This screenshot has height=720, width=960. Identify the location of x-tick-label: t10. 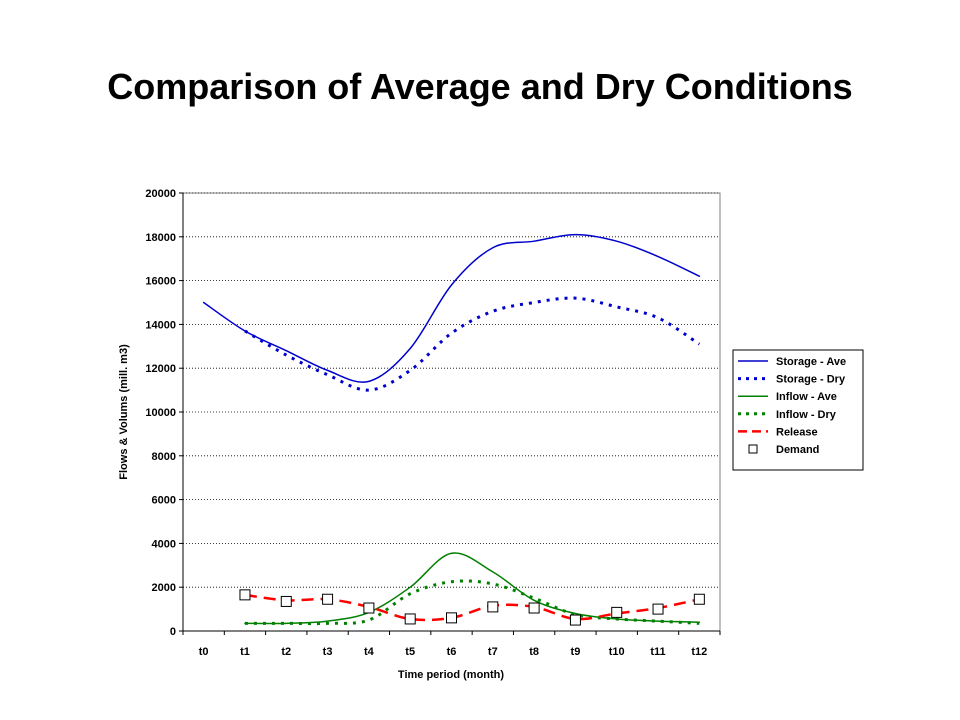
(617, 652).